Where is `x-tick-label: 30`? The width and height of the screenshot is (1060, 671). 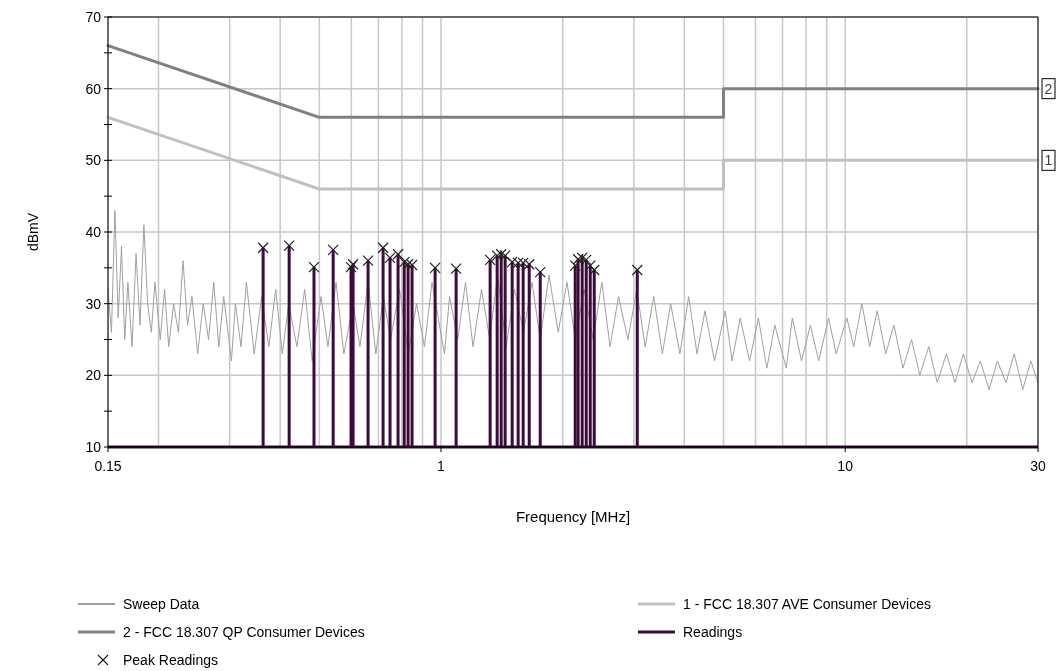
x-tick-label: 30 is located at coordinates (1038, 466).